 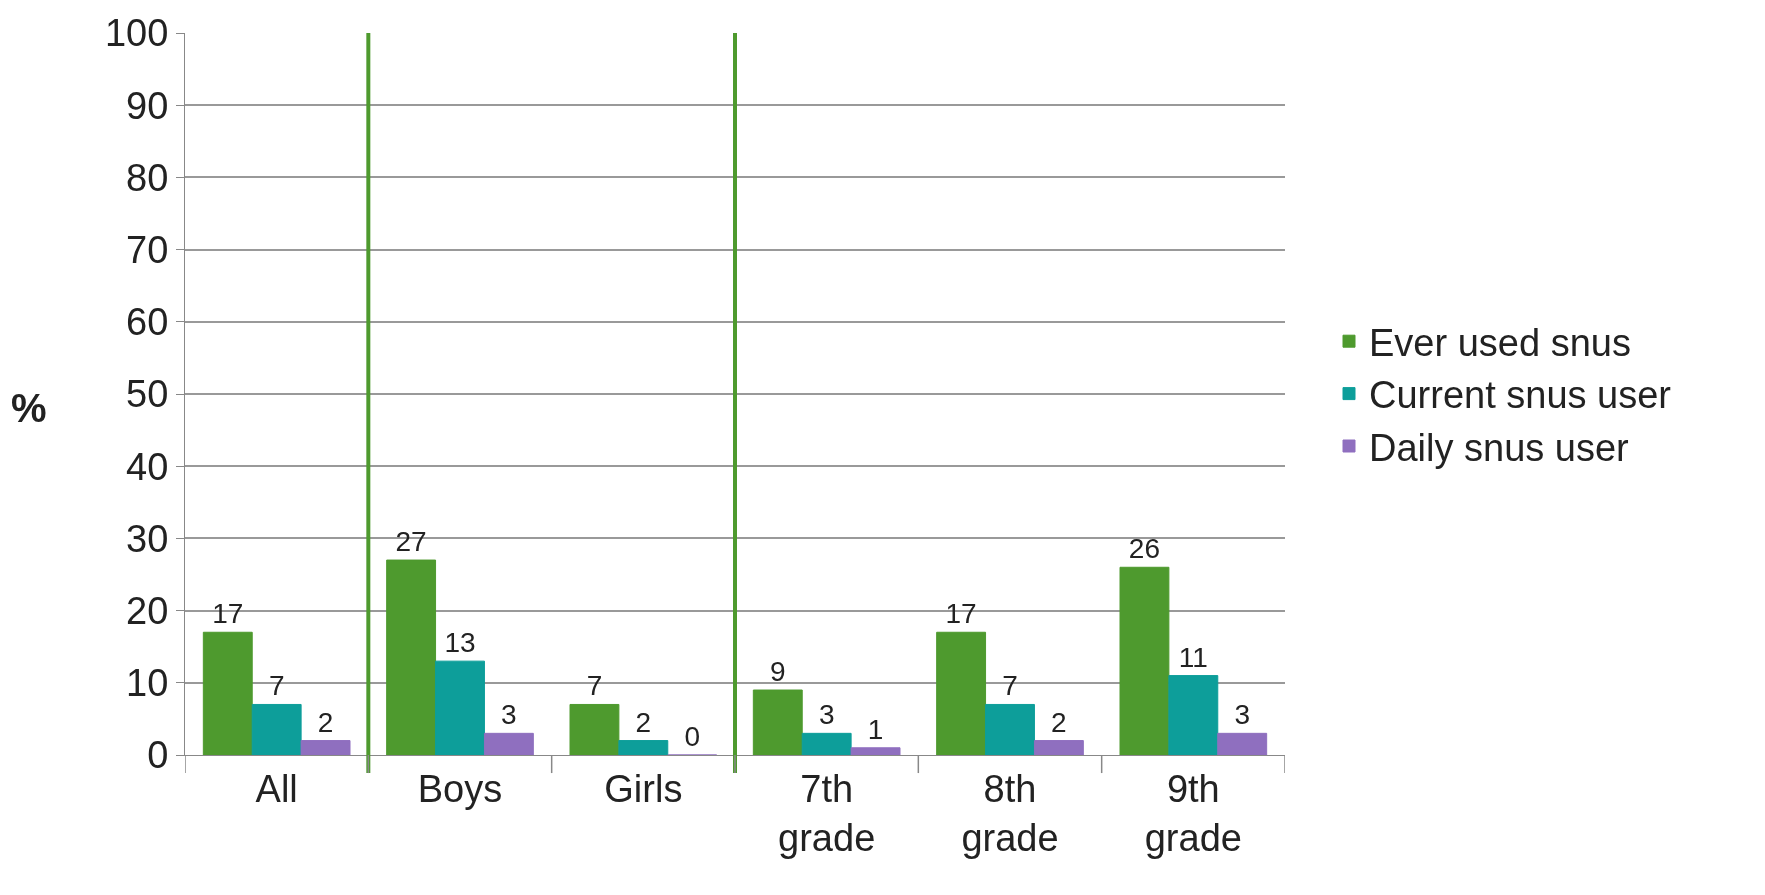 What do you see at coordinates (1010, 813) in the screenshot?
I see `x-tick-label: 8th grade` at bounding box center [1010, 813].